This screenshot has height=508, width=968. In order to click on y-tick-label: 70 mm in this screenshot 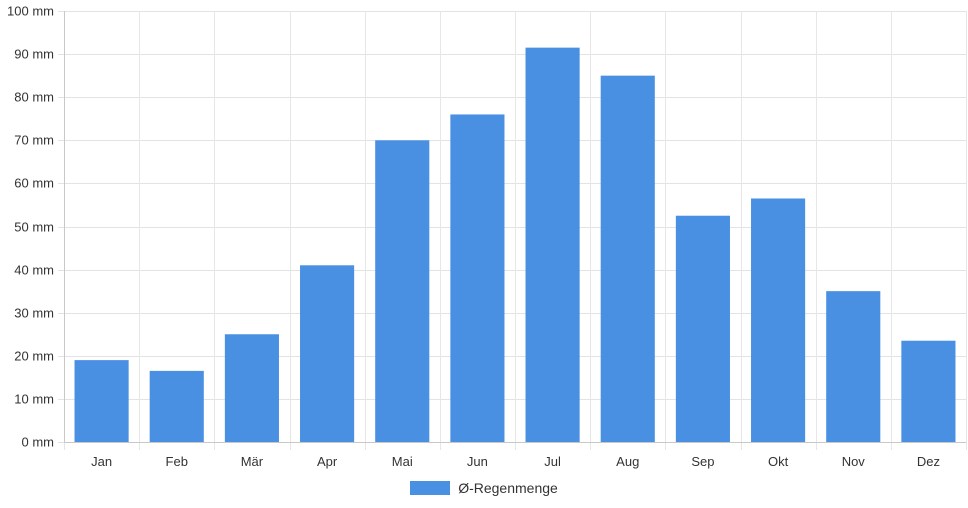, I will do `click(34, 140)`.